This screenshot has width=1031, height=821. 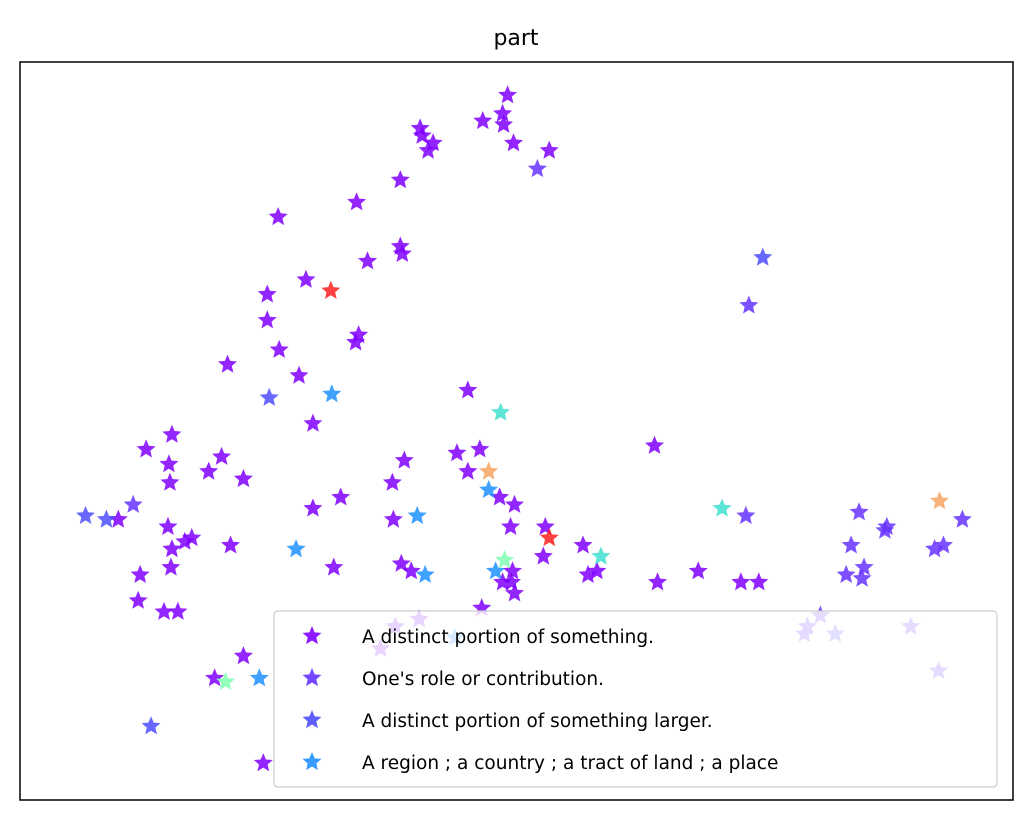 What do you see at coordinates (508, 637) in the screenshot?
I see `legend-label: A distinct portion of something.` at bounding box center [508, 637].